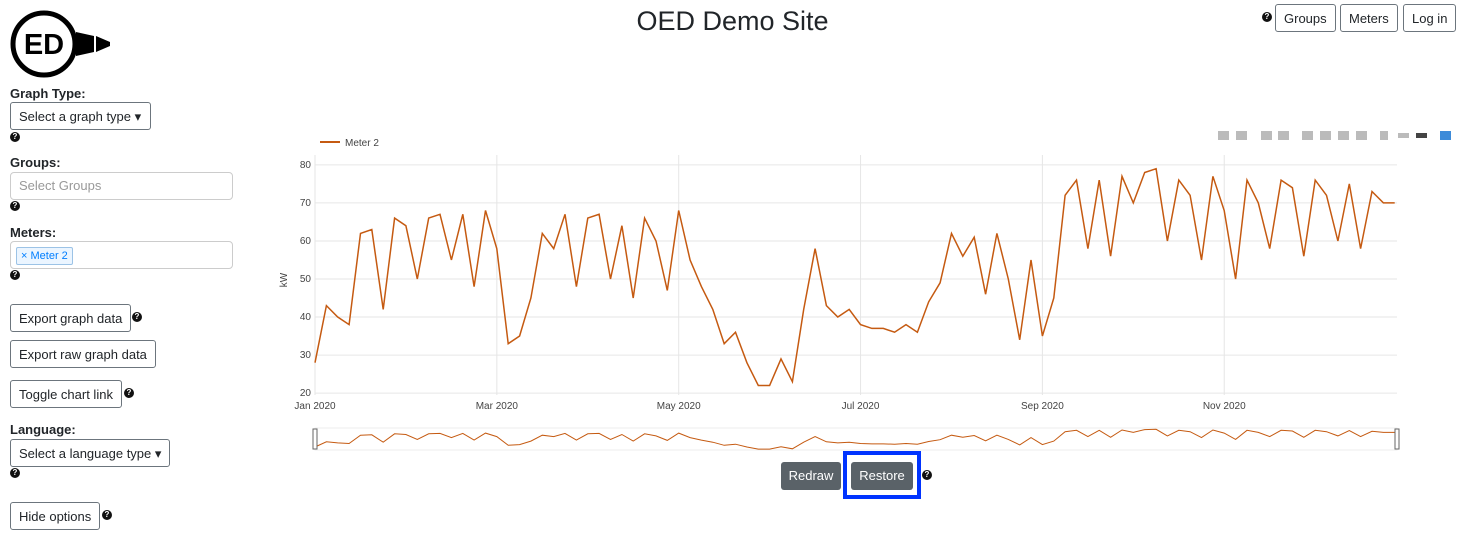  Describe the element at coordinates (75, 116) in the screenshot. I see `graph-type-text: Select a graph type` at that location.